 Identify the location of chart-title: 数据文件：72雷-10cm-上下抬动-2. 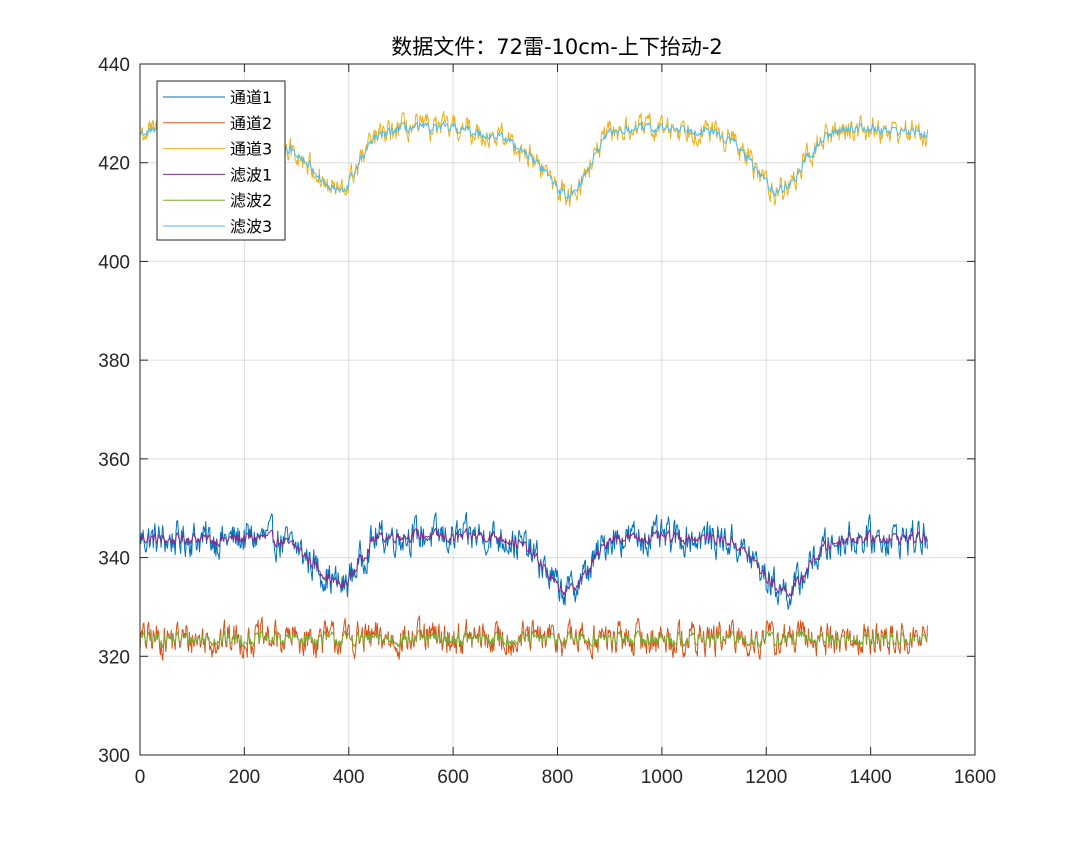
(557, 47).